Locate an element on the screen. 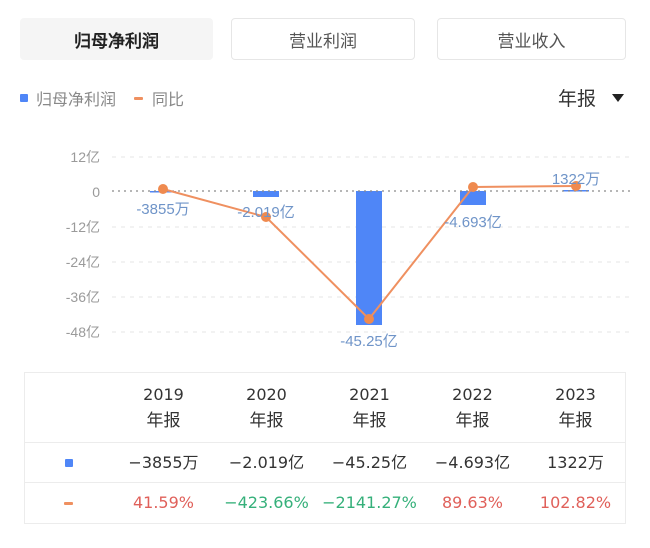 The image size is (650, 548). table-cell: −4.693亿 is located at coordinates (472, 462).